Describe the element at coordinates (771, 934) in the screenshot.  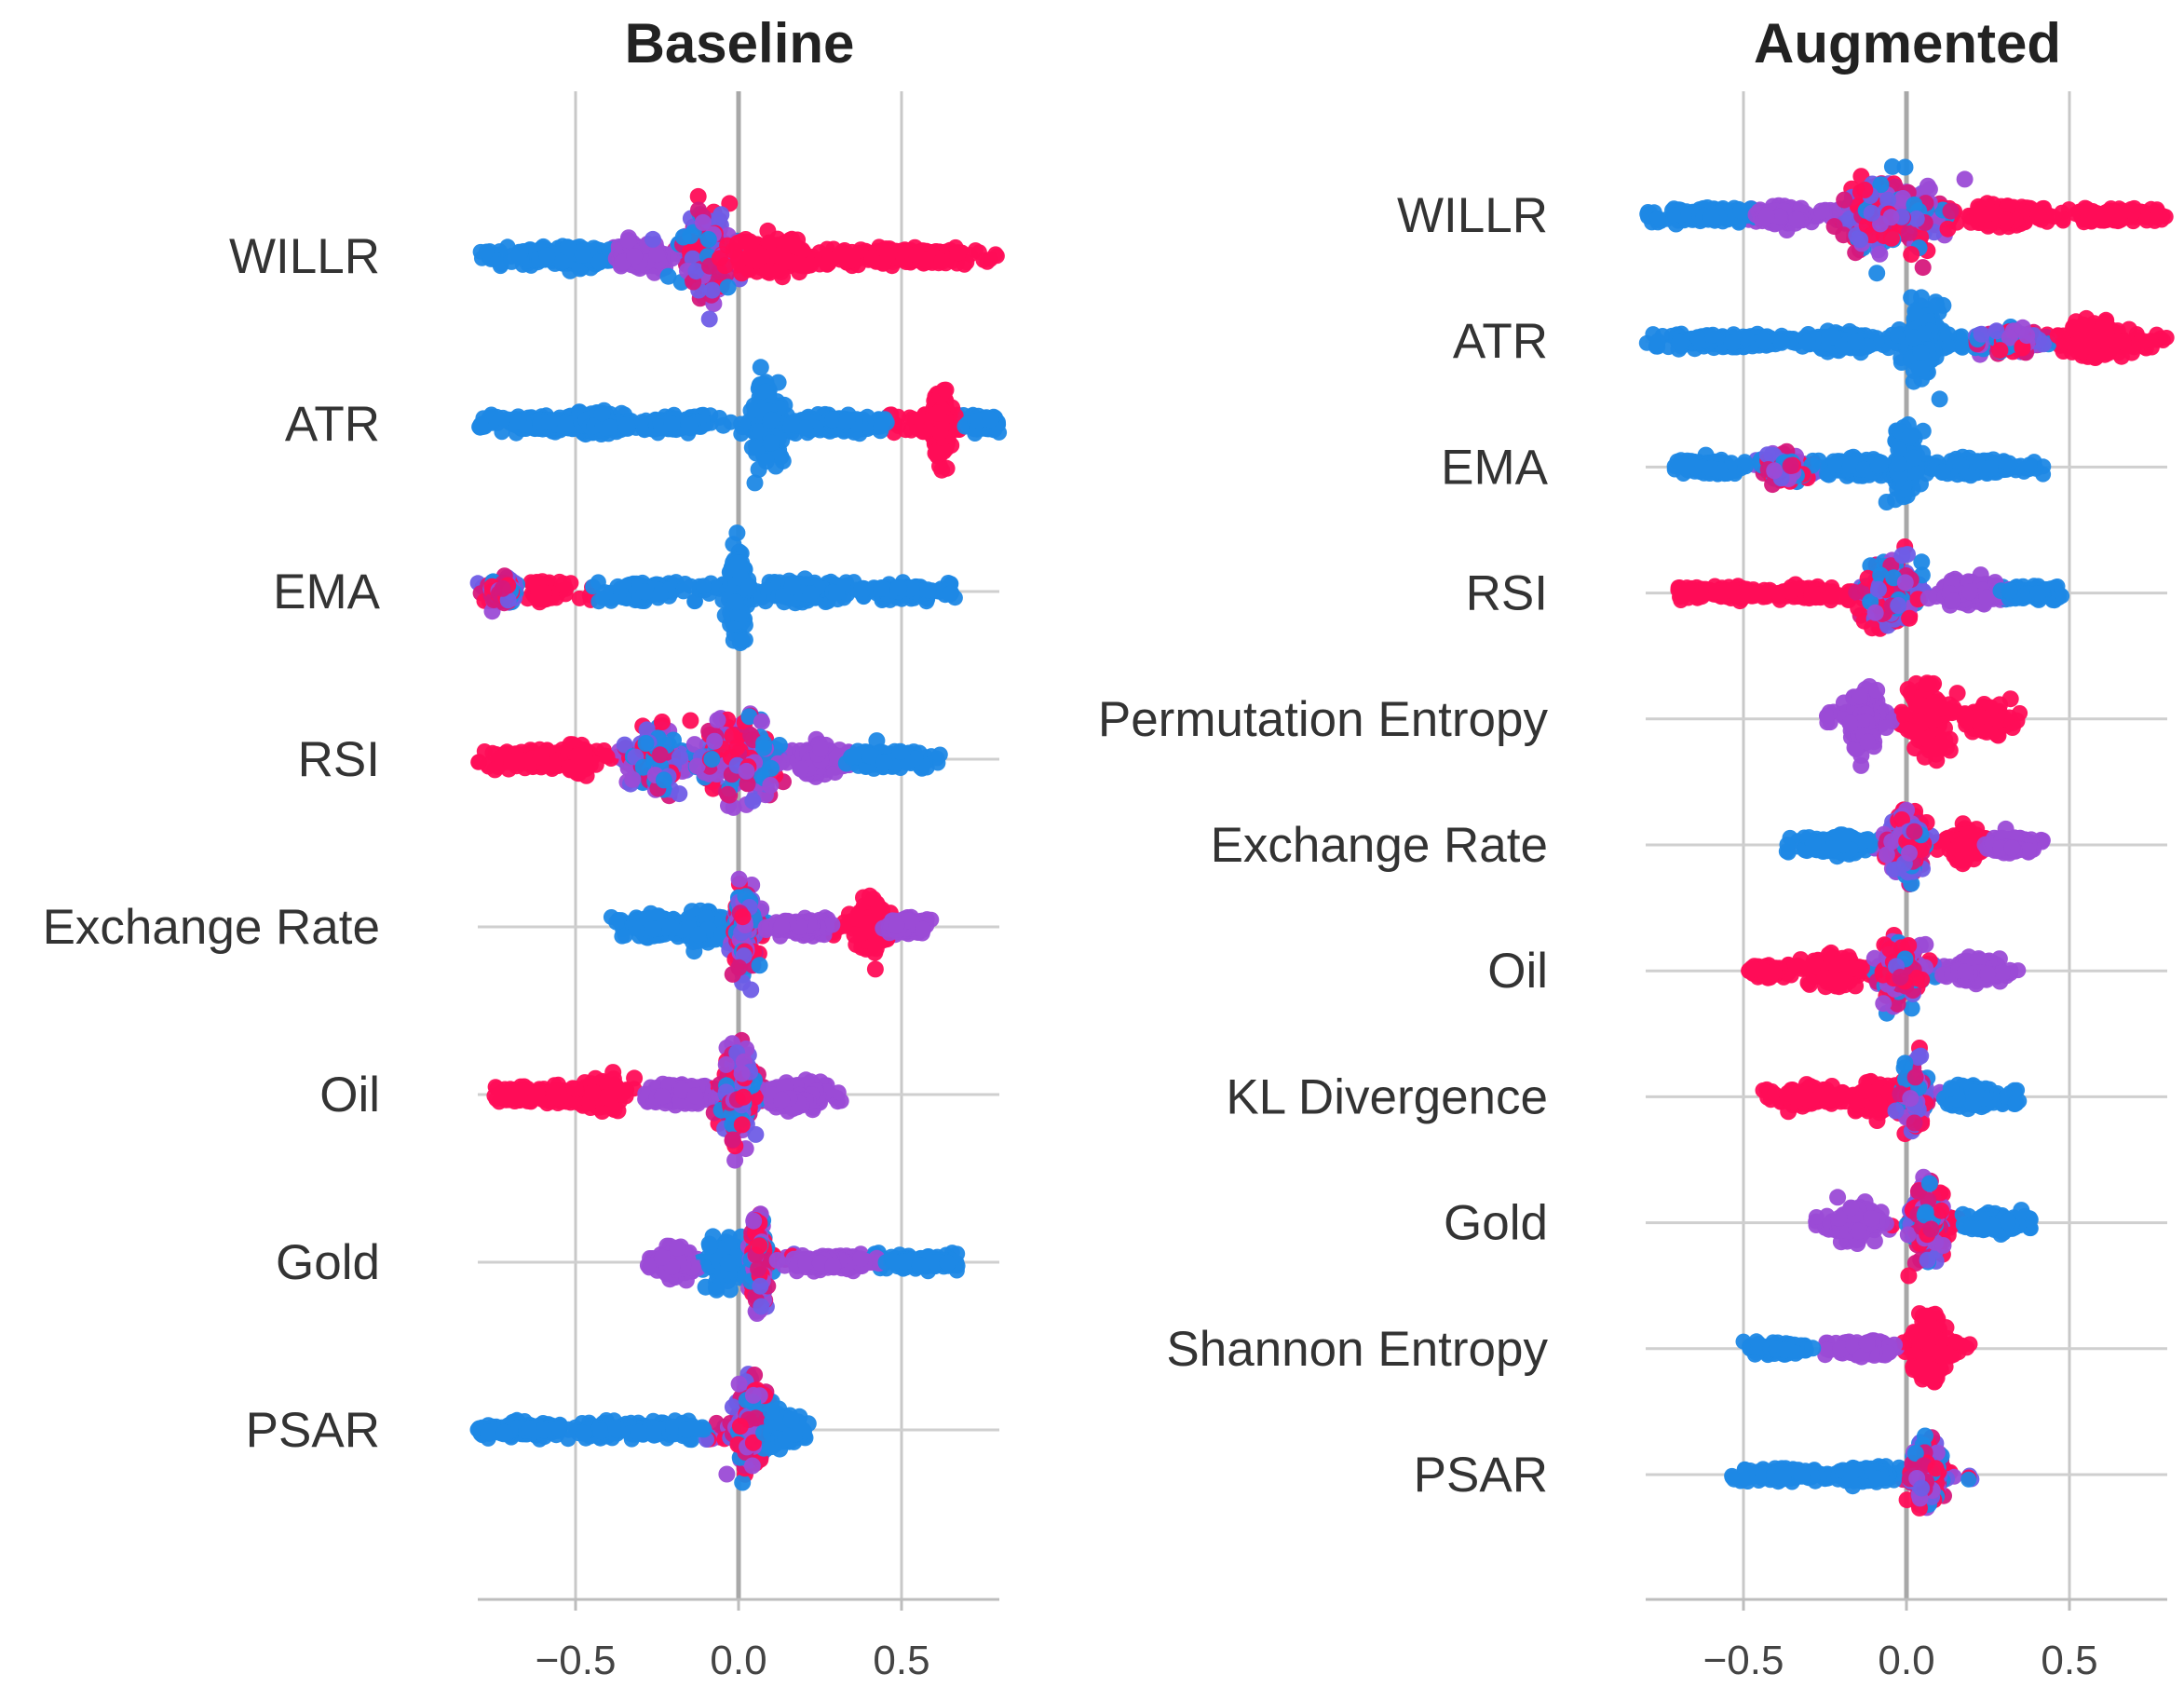
I see `feature-points-exchange-rate` at that location.